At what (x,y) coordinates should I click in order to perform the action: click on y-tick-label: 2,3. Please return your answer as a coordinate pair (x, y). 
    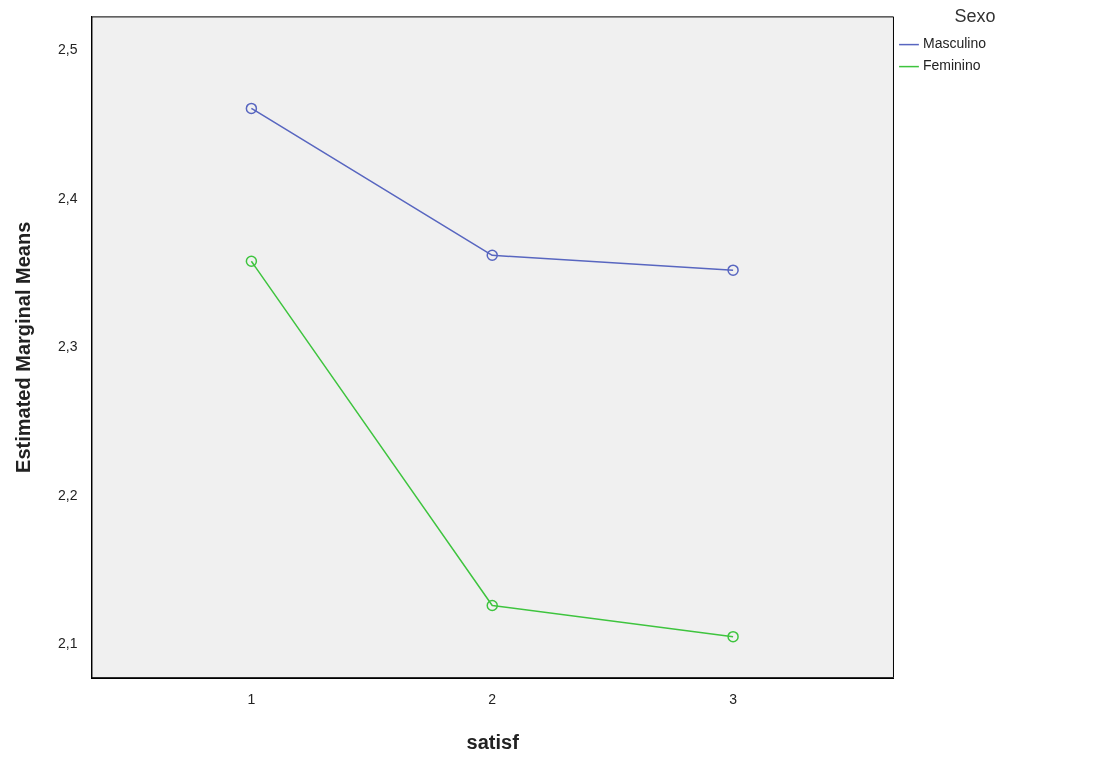
    Looking at the image, I should click on (67, 346).